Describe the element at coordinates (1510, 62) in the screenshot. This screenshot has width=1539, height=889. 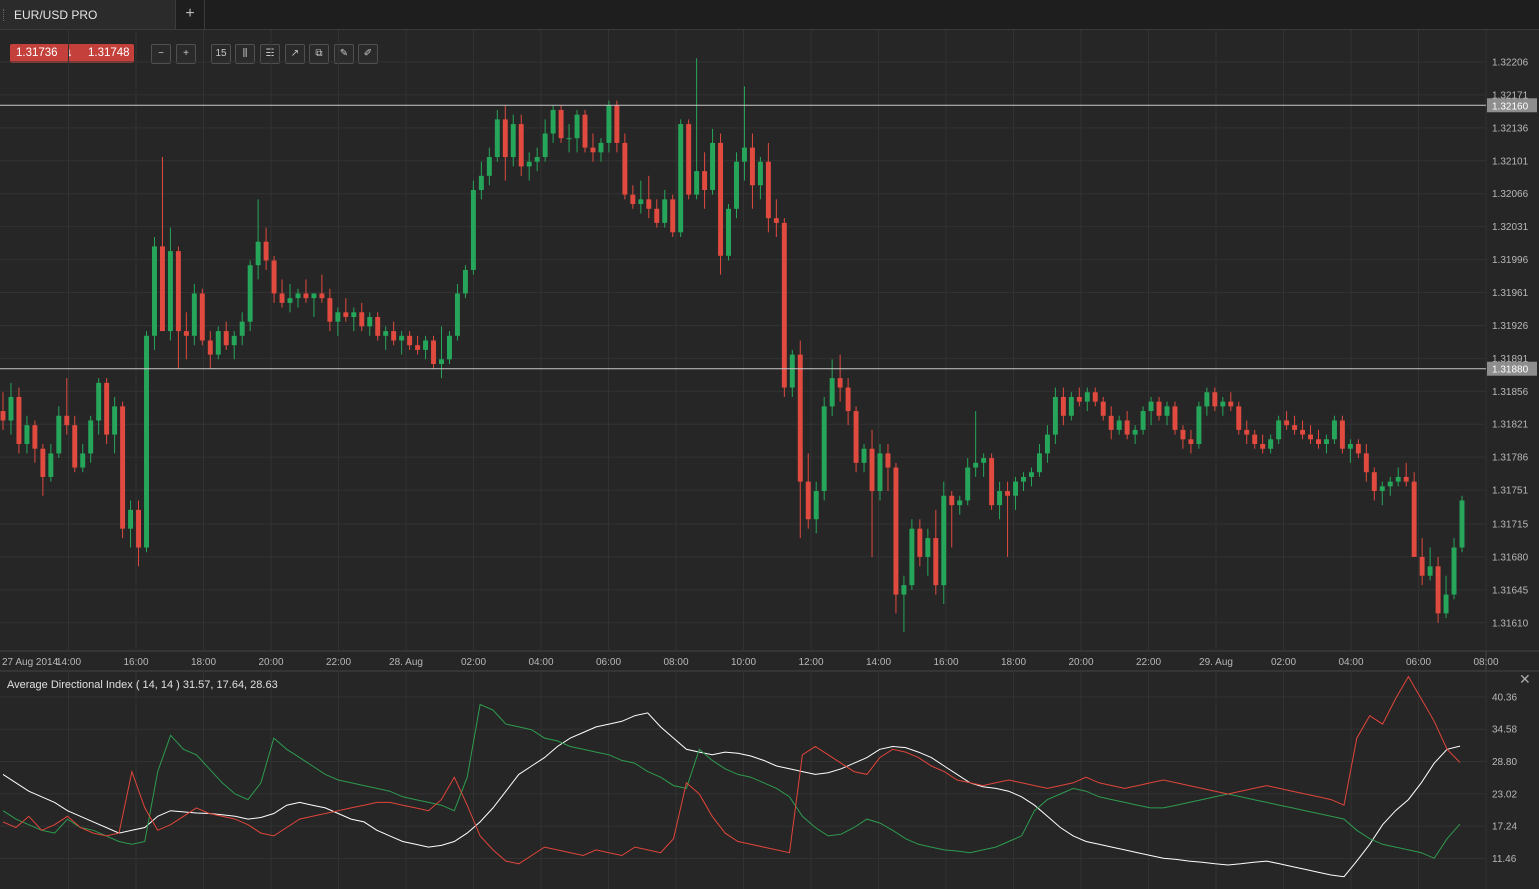
I see `price-tick-label: 1.32206` at that location.